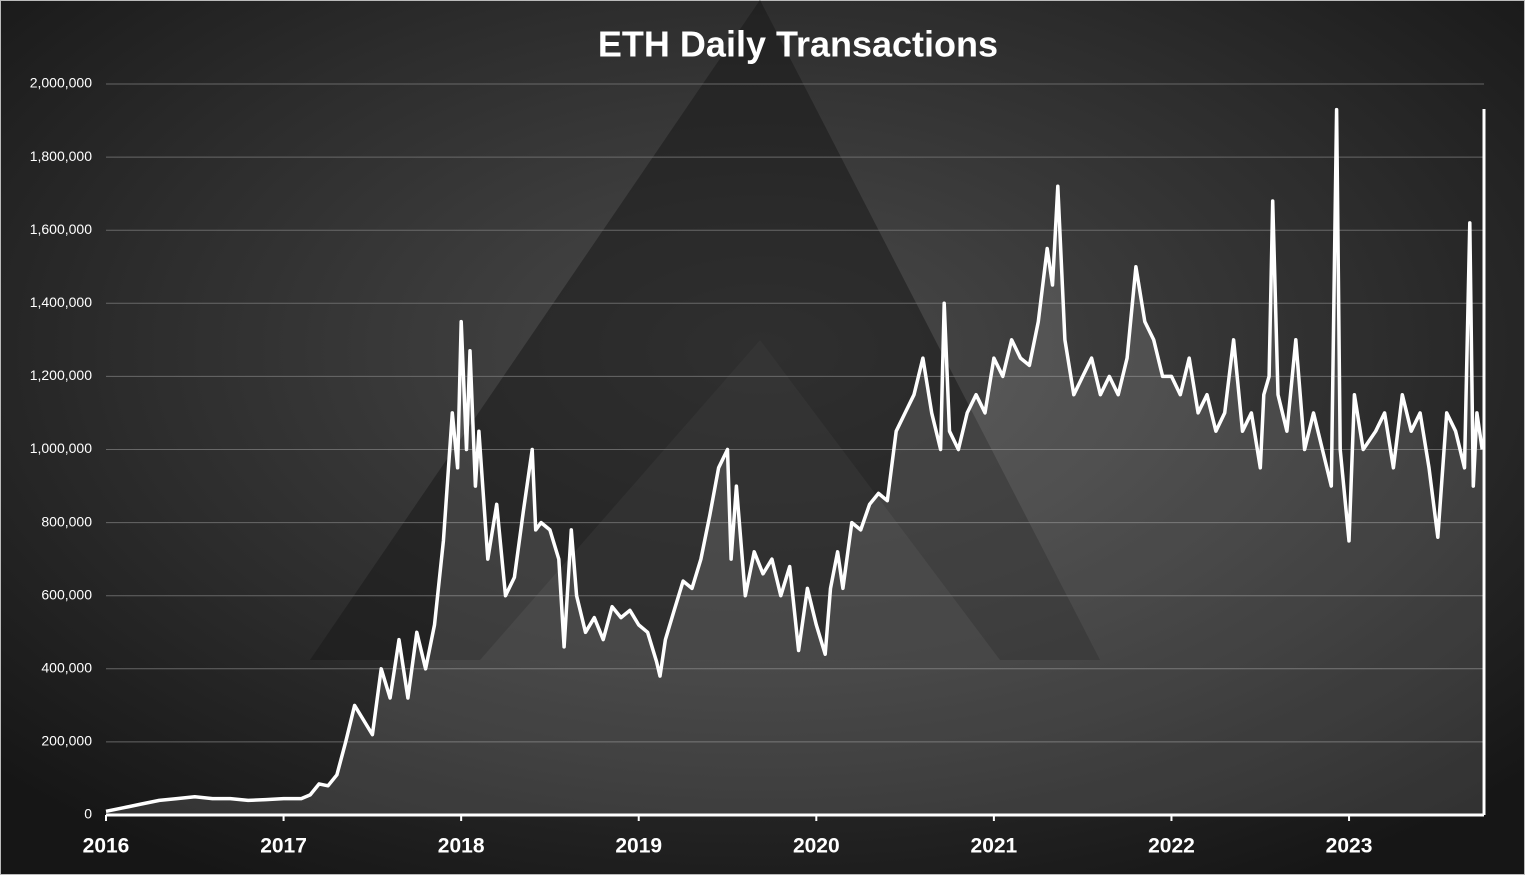  I want to click on chart-title: ETH Daily Transactions, so click(798, 44).